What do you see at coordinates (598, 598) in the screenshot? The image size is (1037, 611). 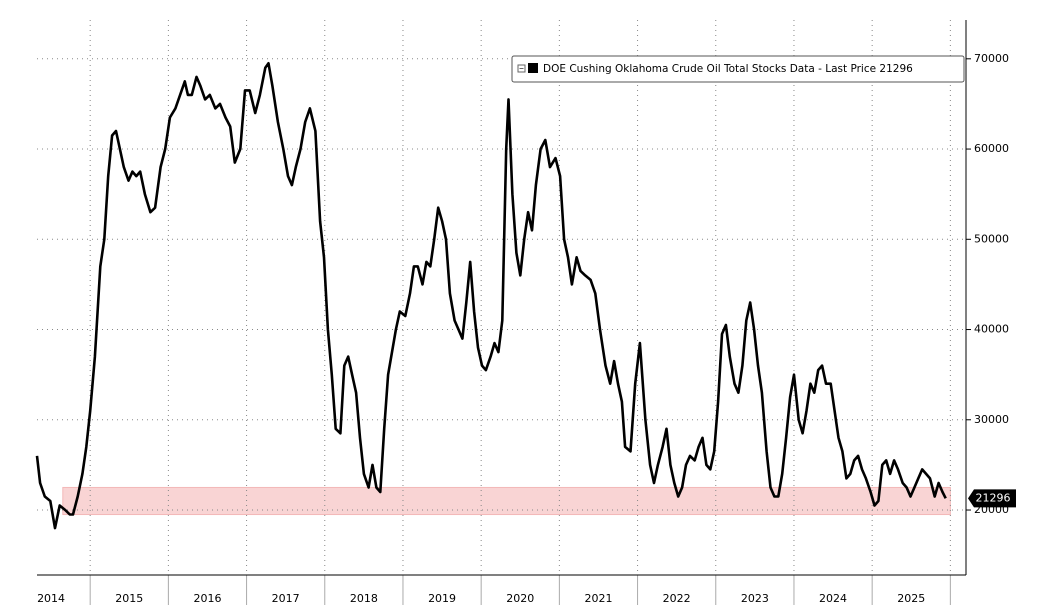 I see `x-tick-label: 2021` at bounding box center [598, 598].